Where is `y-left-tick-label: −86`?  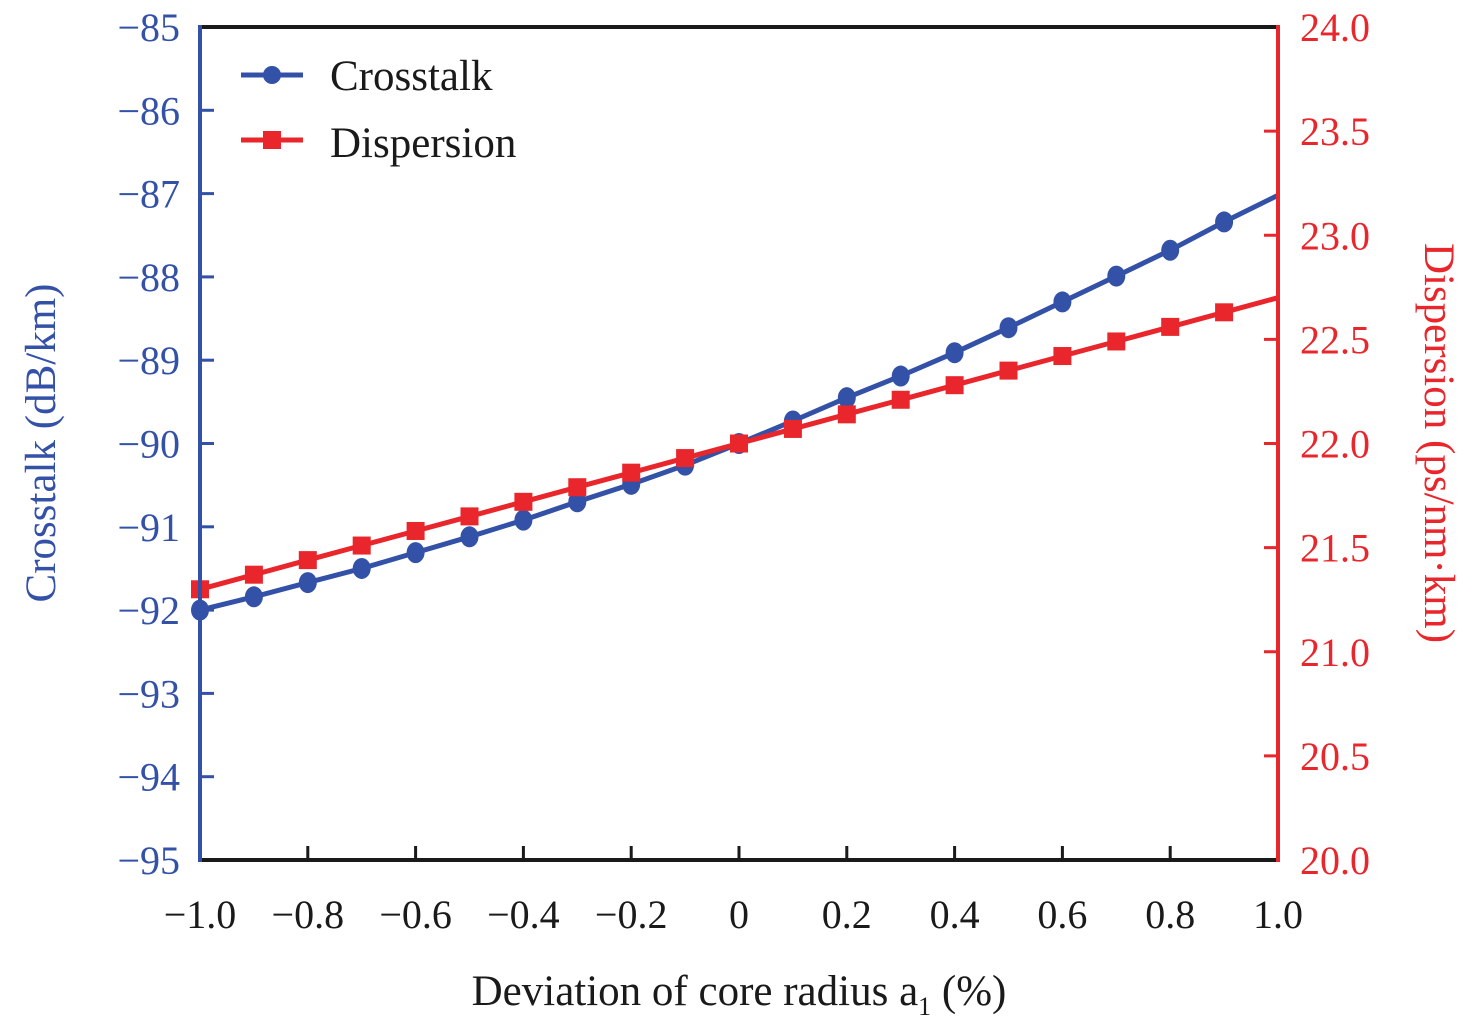 y-left-tick-label: −86 is located at coordinates (148, 110).